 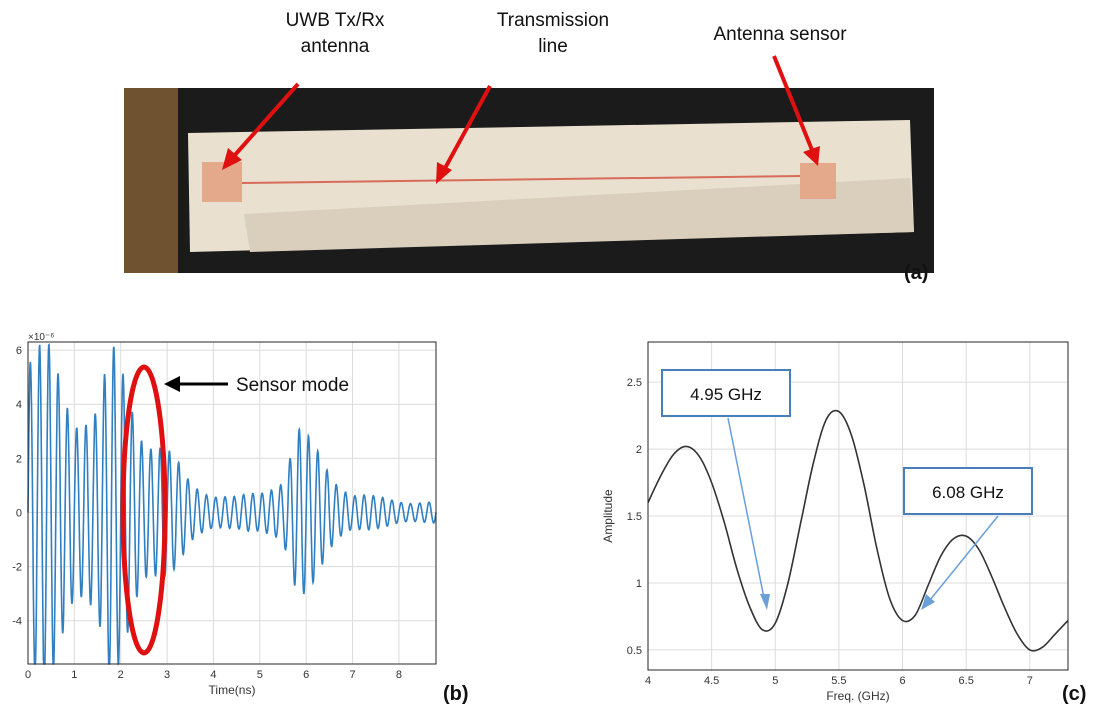 What do you see at coordinates (608, 516) in the screenshot?
I see `y-axis-label: Amplitude` at bounding box center [608, 516].